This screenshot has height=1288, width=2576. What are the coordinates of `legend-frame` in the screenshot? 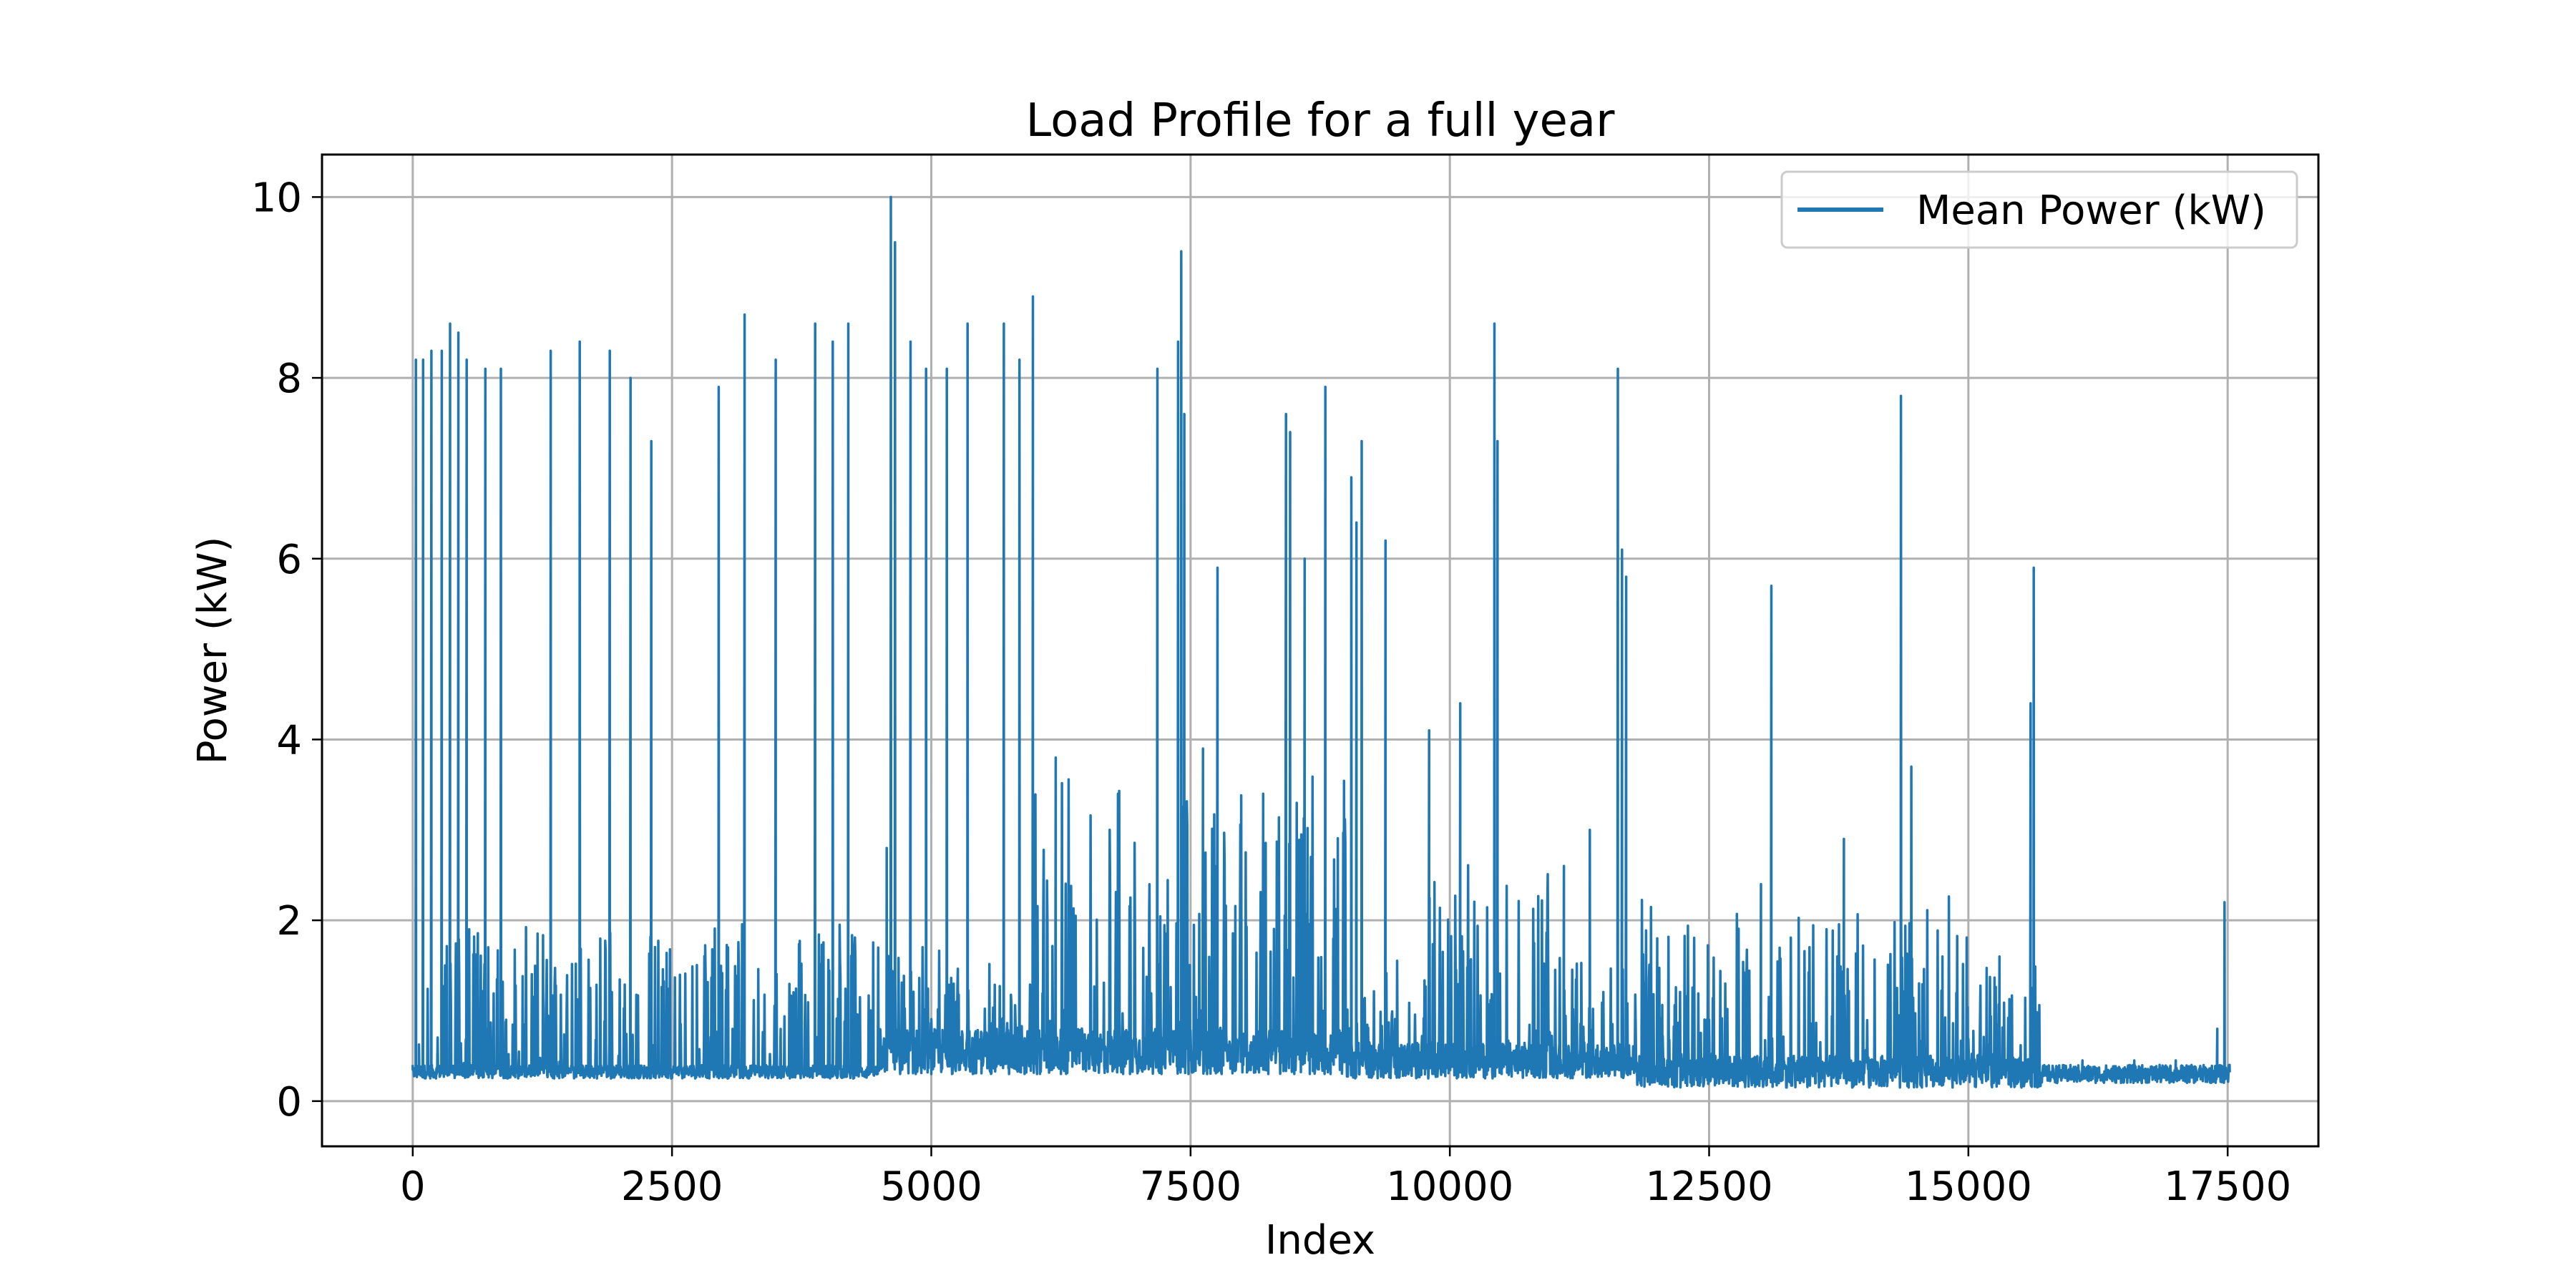 It's located at (2039, 209).